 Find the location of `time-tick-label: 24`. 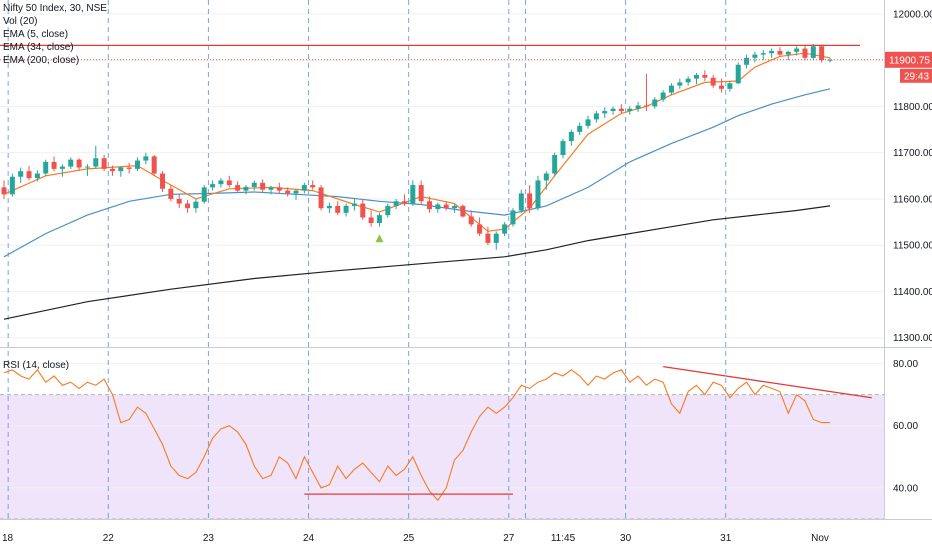

time-tick-label: 24 is located at coordinates (309, 538).